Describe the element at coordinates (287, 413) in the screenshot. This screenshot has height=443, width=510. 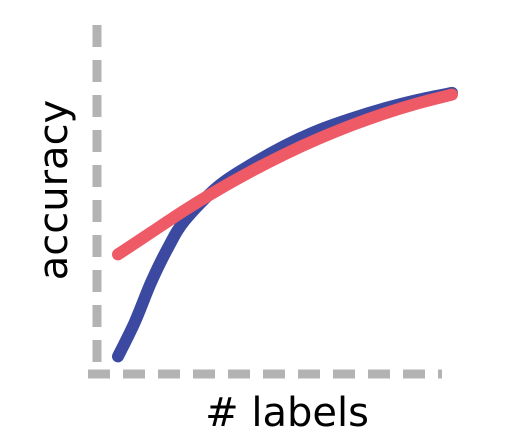
I see `x-axis-label: # labels` at that location.